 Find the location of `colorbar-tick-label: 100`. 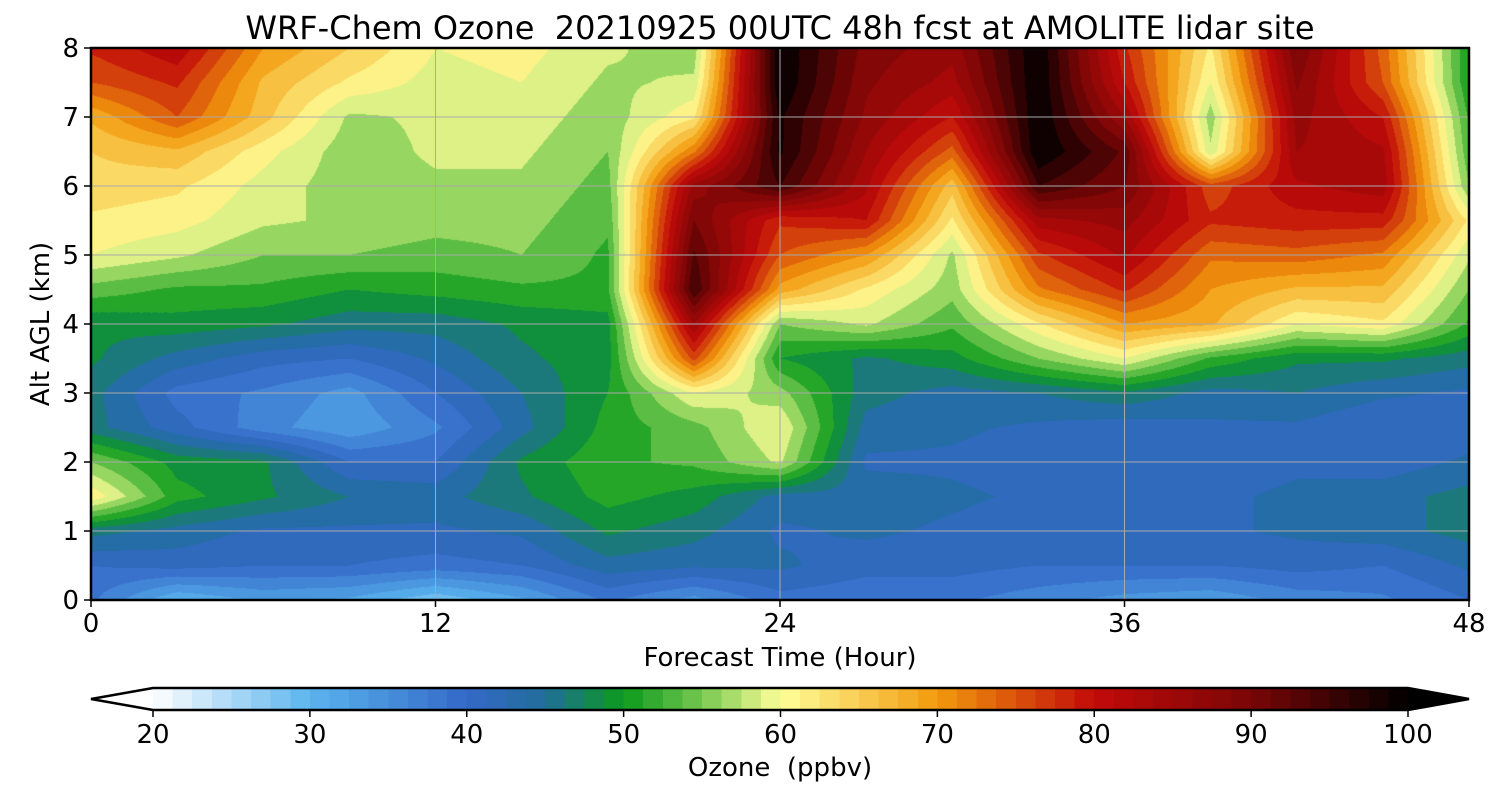

colorbar-tick-label: 100 is located at coordinates (1408, 735).